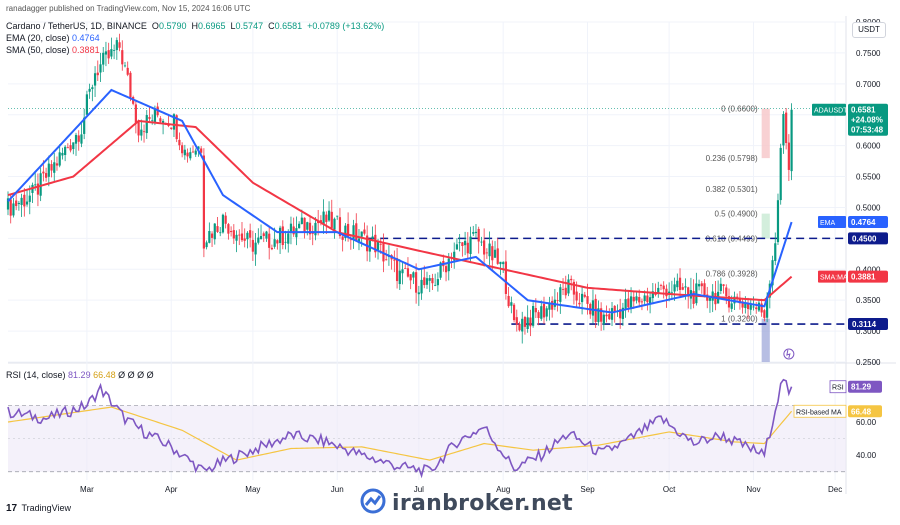 The height and width of the screenshot is (525, 900). What do you see at coordinates (53, 50) in the screenshot?
I see `sma-legend: SMA (50, close) 0.3881` at bounding box center [53, 50].